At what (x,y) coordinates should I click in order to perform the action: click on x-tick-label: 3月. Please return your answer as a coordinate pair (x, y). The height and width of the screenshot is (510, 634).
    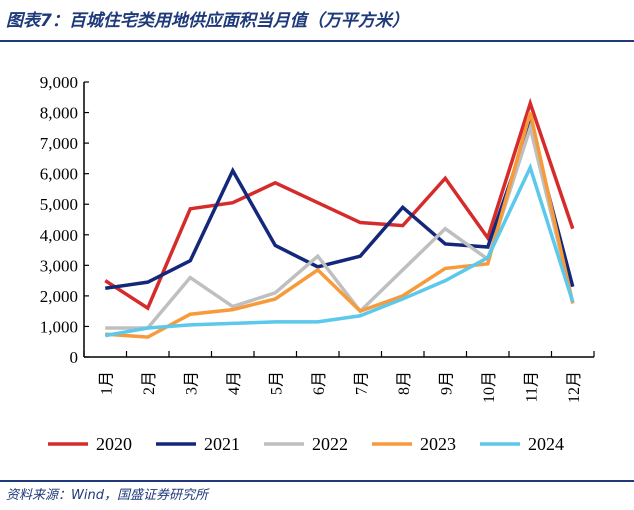
    Looking at the image, I should click on (191, 383).